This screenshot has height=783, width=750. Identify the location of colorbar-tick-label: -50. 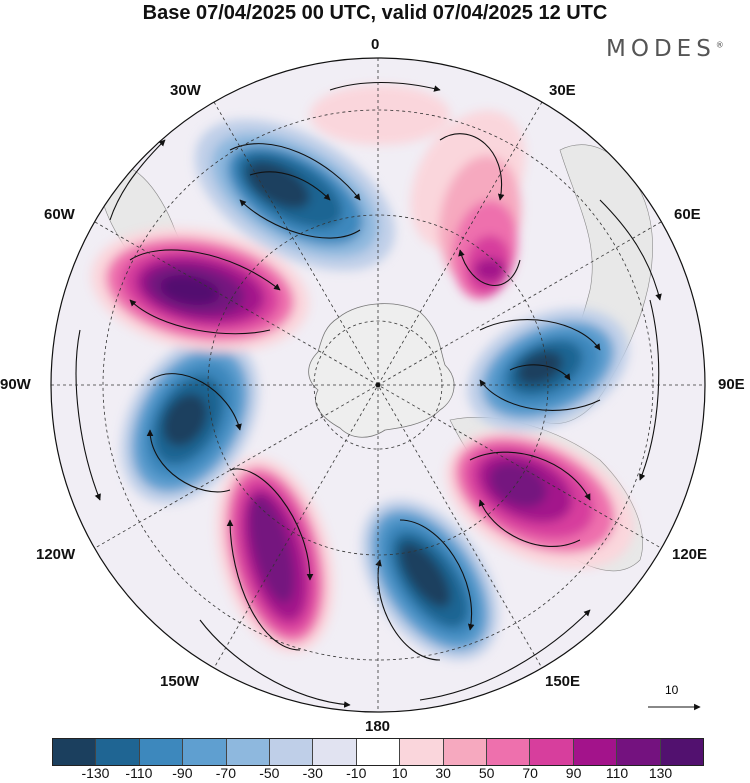
(269, 773).